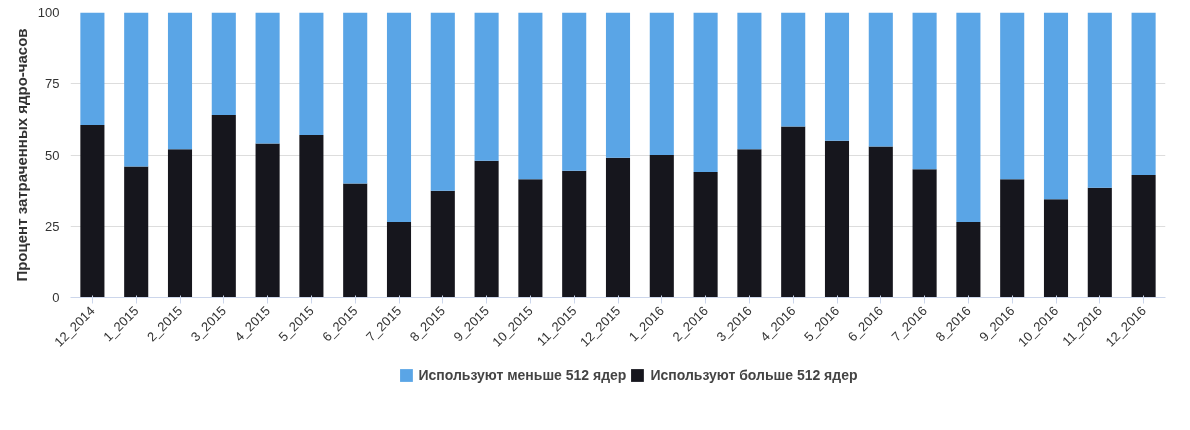 The height and width of the screenshot is (430, 1190). I want to click on legend-label: Используют больше 512 ядер, so click(754, 375).